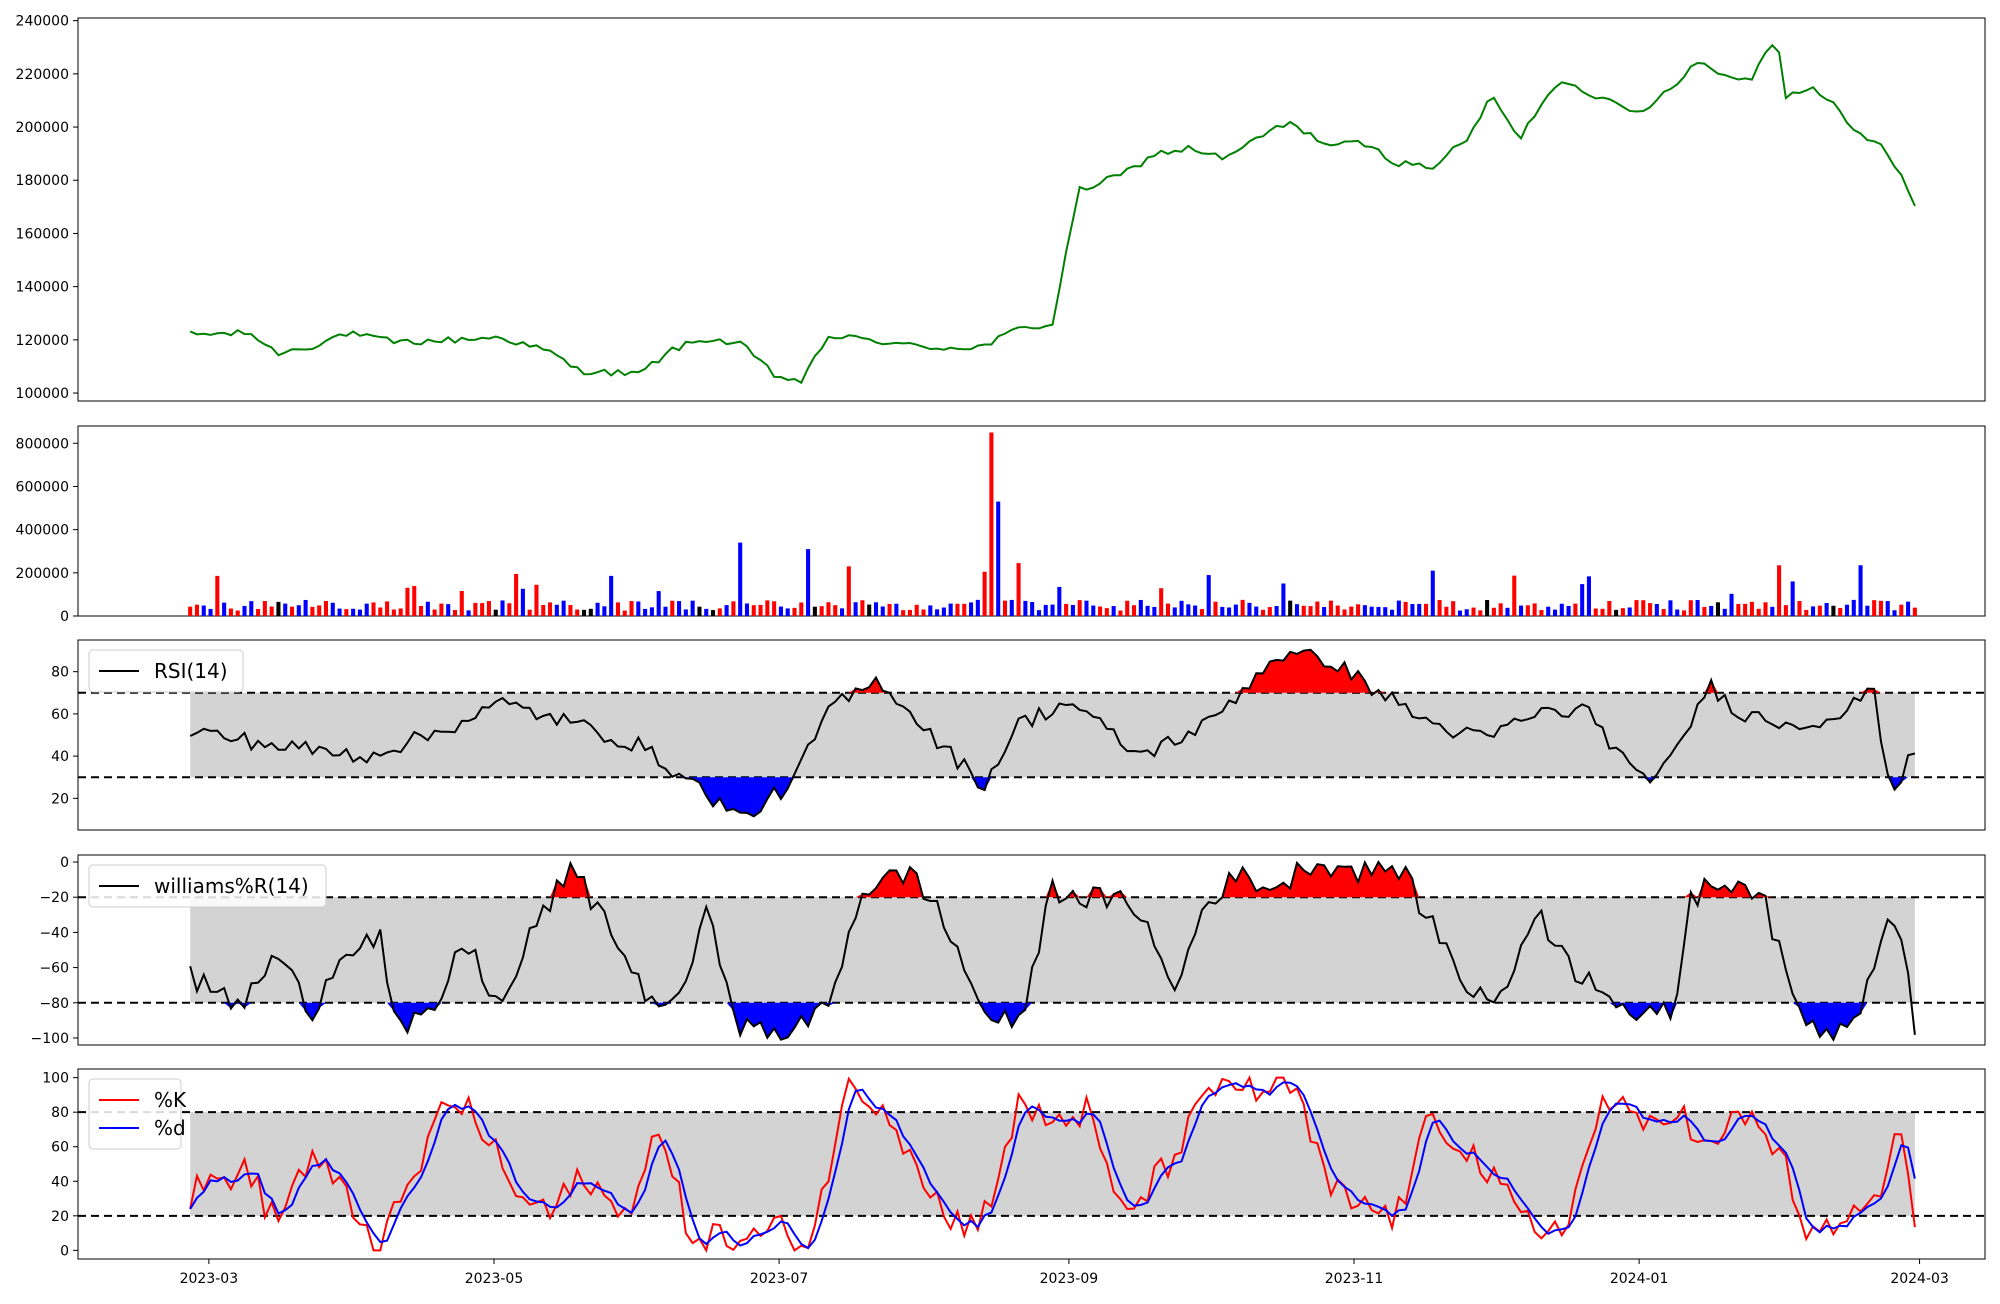 The height and width of the screenshot is (1304, 2000). I want to click on y-tick-label-2-1: 60, so click(60, 715).